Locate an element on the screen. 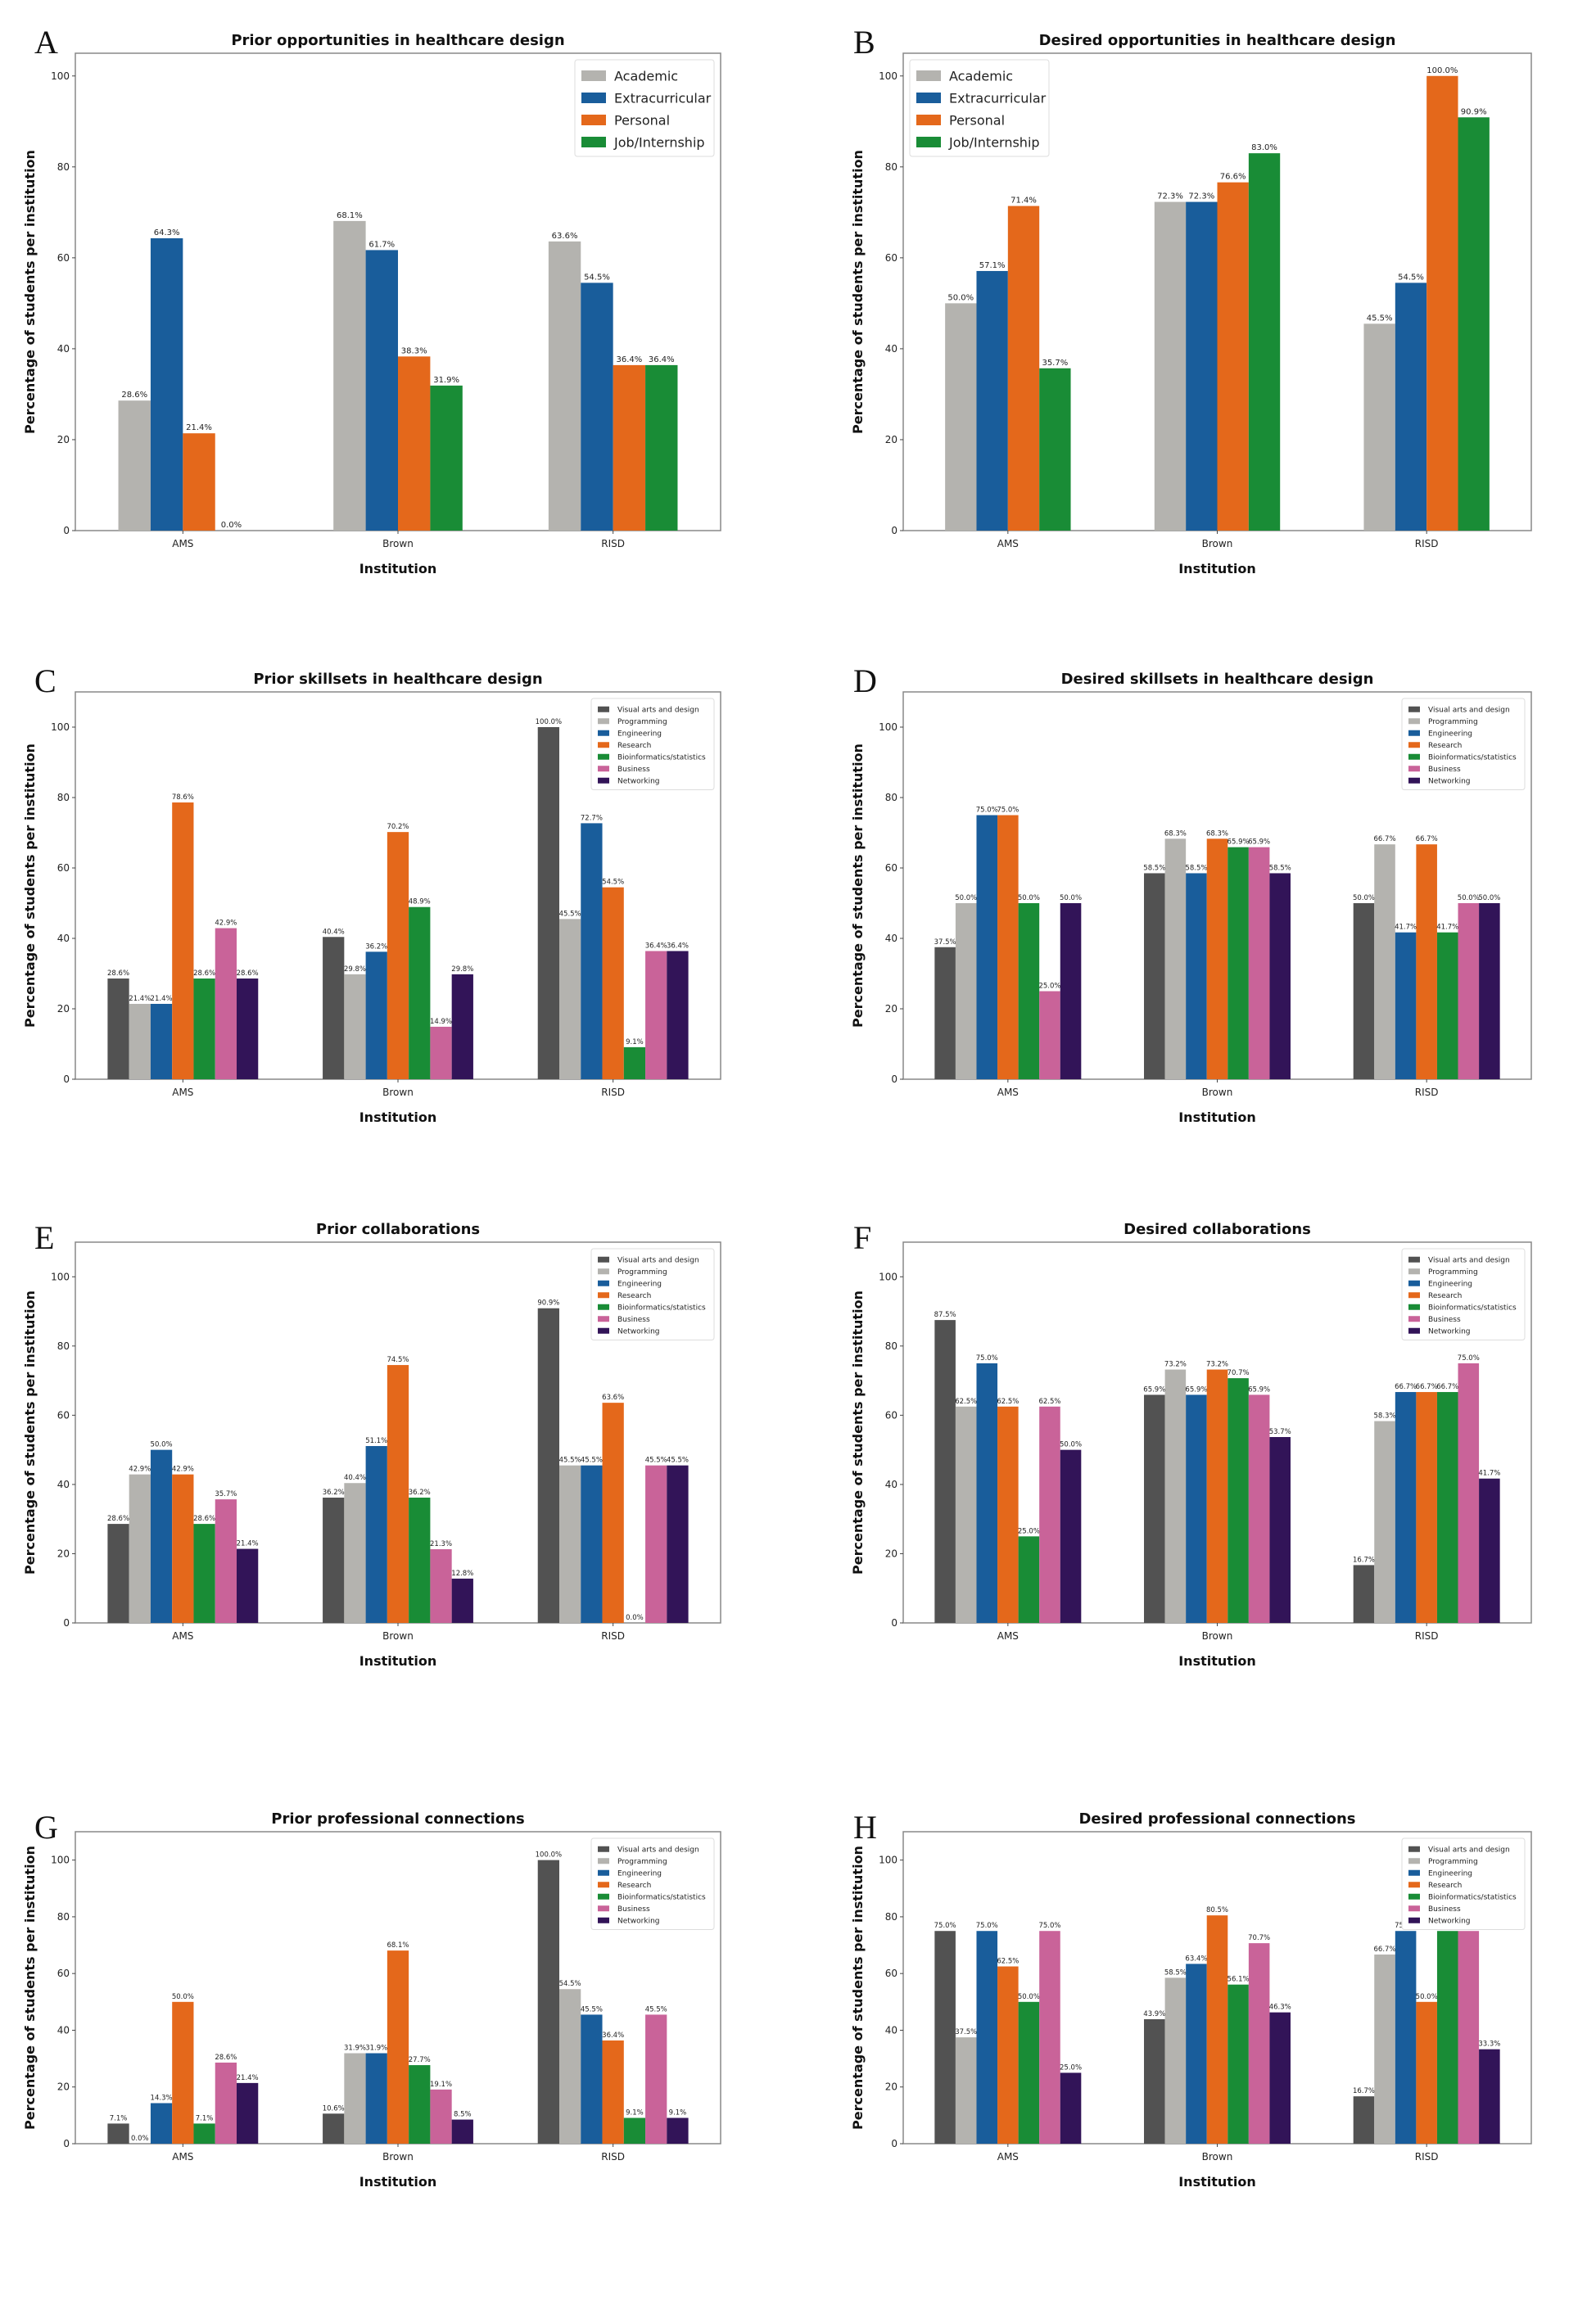 This screenshot has height=2305, width=1596. data-label: 0.0% is located at coordinates (140, 2139).